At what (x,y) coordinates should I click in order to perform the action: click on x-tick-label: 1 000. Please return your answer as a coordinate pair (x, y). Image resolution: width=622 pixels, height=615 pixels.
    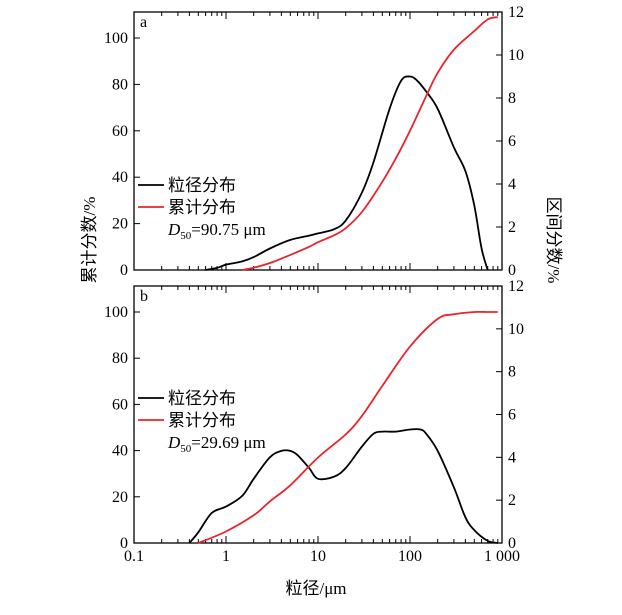
    Looking at the image, I should click on (502, 556).